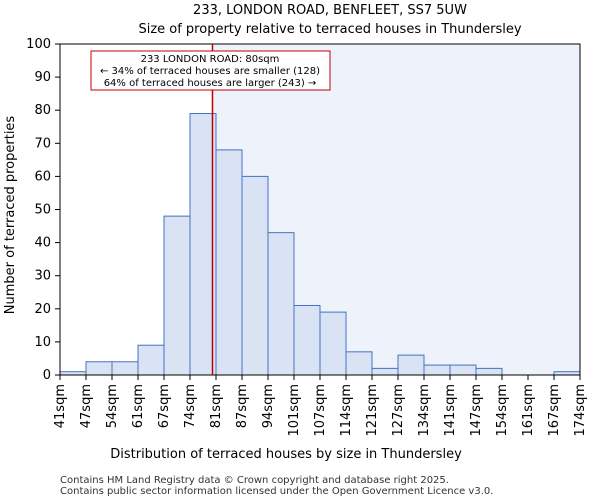 The image size is (600, 500). I want to click on bar-47sqm, so click(99, 368).